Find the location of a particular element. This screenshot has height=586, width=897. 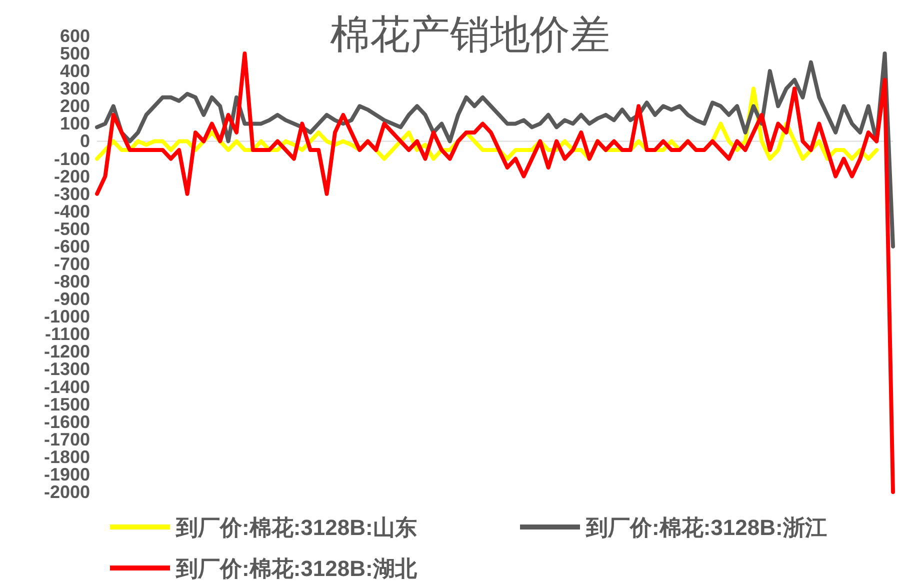

legend-label: 到厂价:棉花:3128B:浙江 is located at coordinates (706, 527).